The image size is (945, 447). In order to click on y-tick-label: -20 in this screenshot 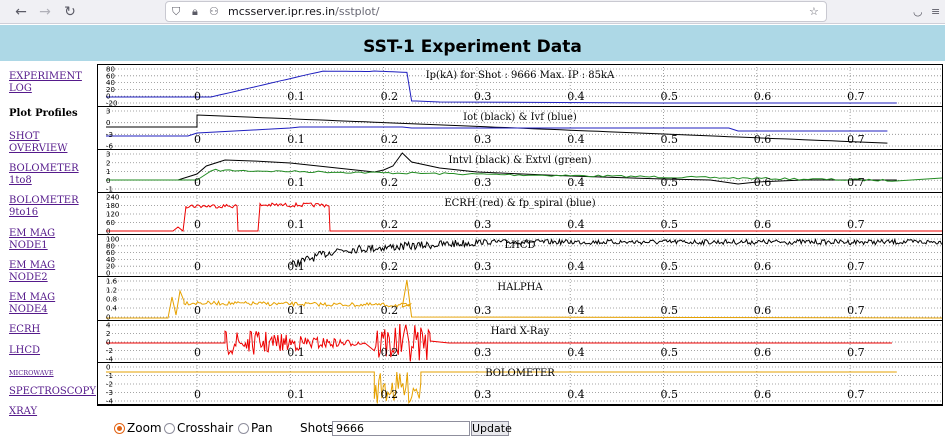, I will do `click(111, 104)`.